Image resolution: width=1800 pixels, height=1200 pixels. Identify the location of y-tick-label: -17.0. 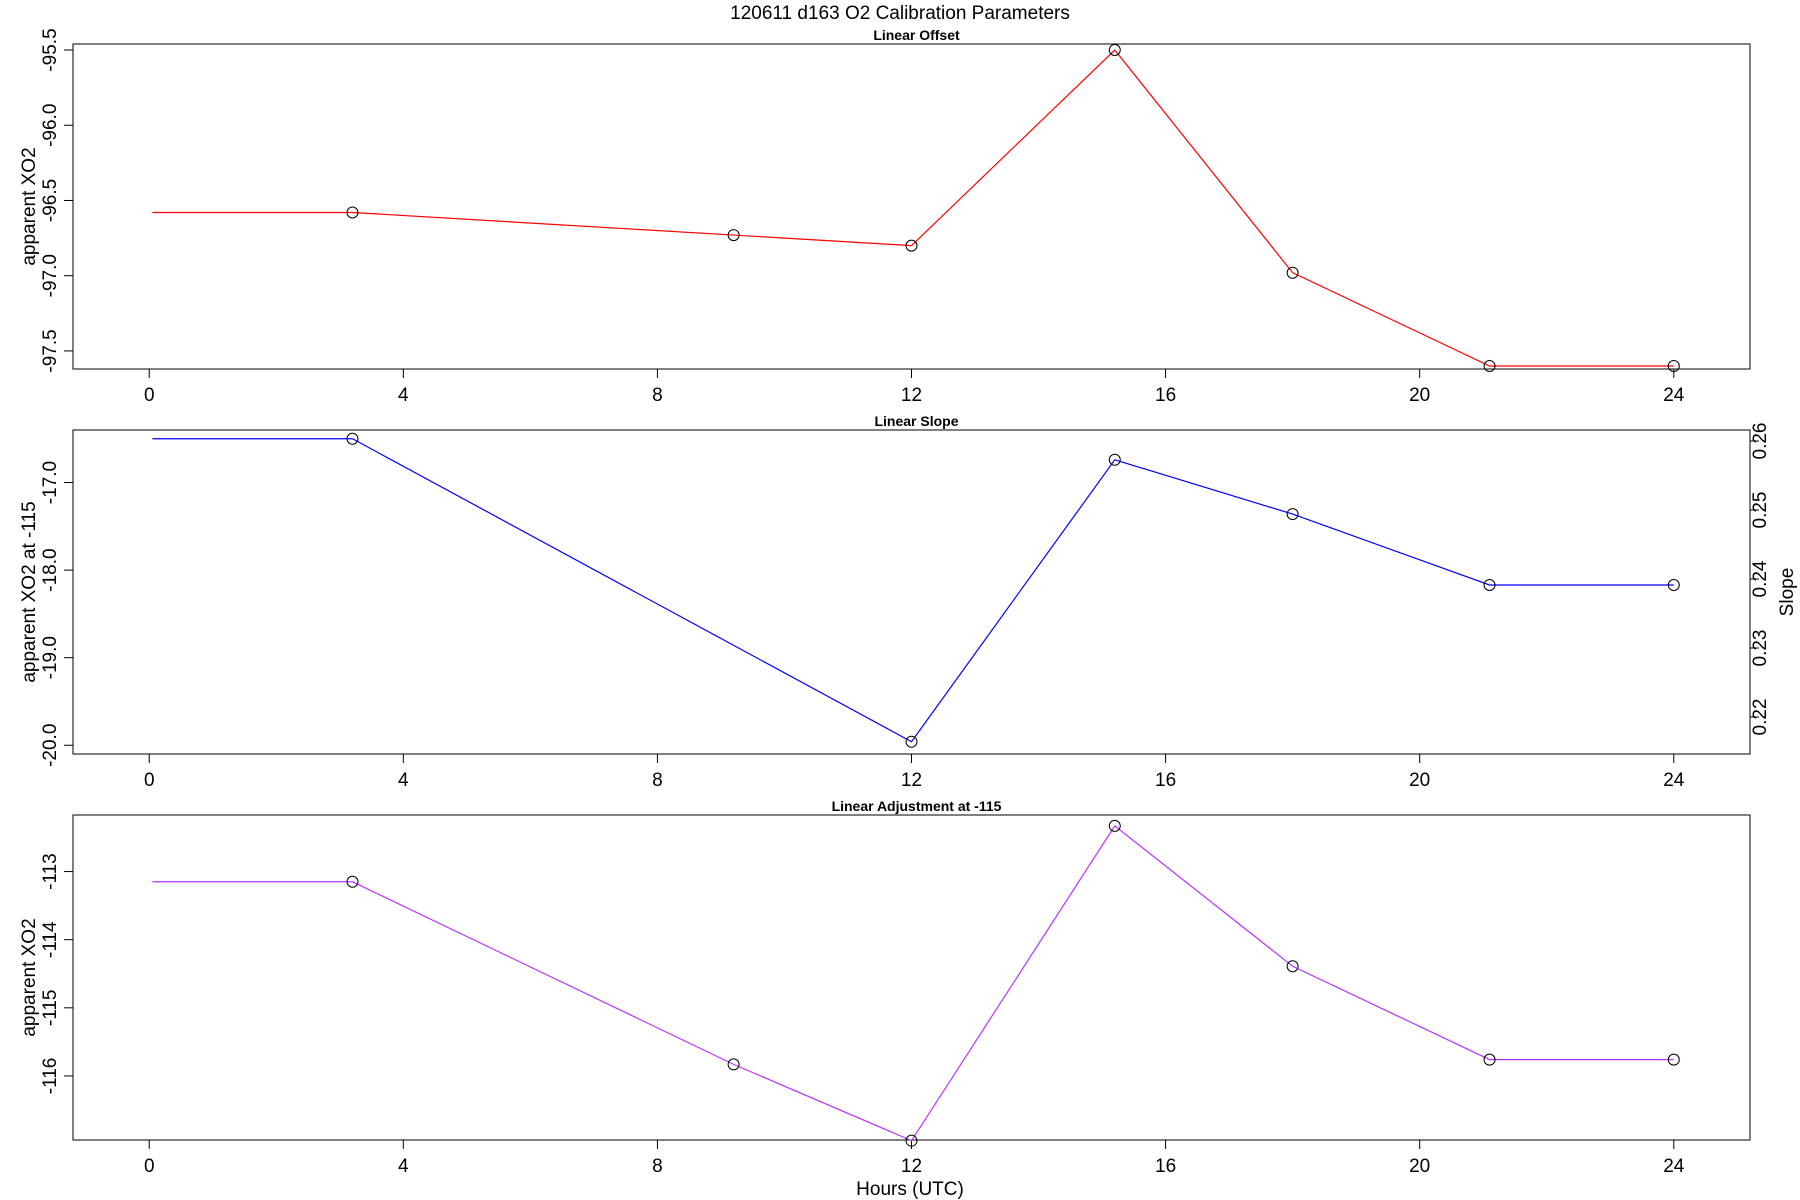
(50, 482).